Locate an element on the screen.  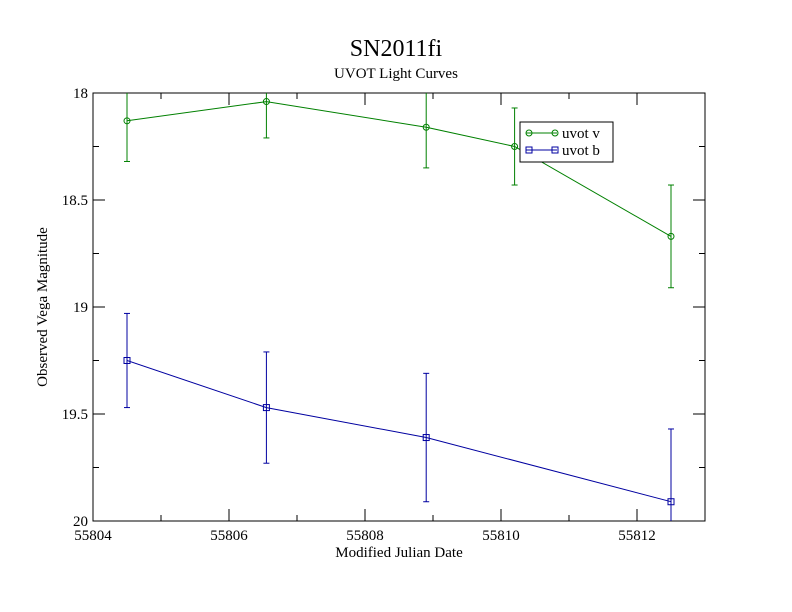
y-tick-label: 19 is located at coordinates (80, 308).